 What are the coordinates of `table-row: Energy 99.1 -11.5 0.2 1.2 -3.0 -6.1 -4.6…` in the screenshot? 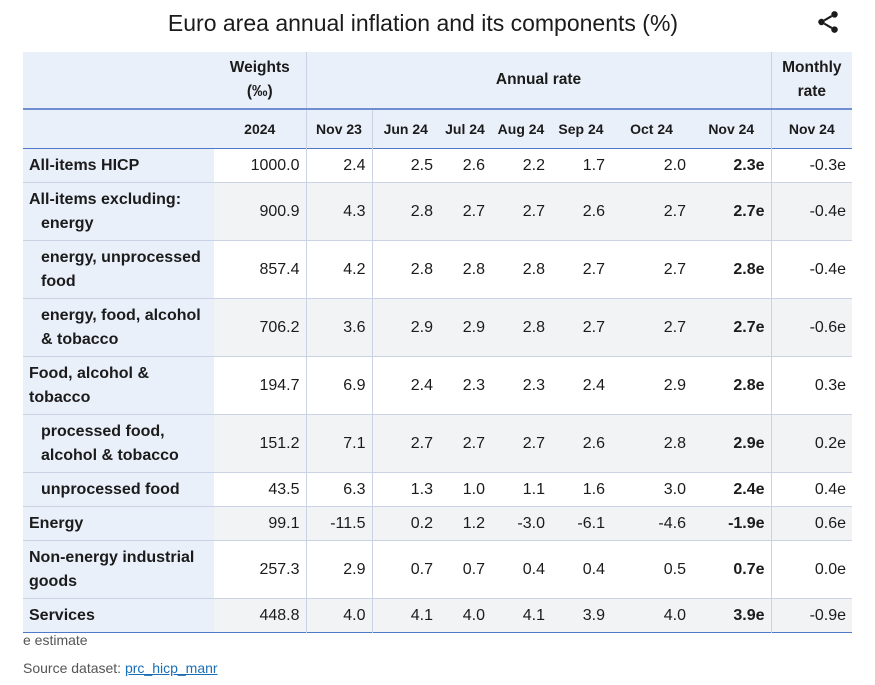 It's located at (438, 523).